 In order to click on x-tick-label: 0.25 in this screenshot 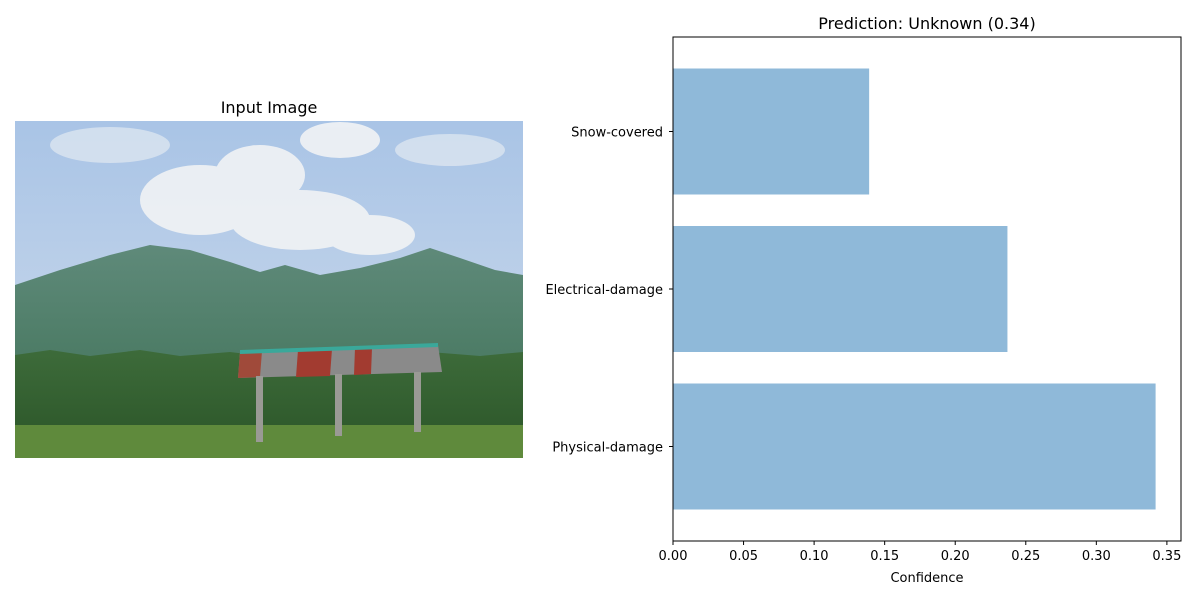, I will do `click(1025, 556)`.